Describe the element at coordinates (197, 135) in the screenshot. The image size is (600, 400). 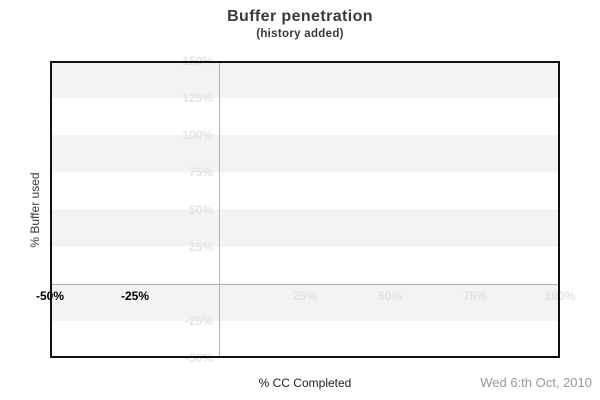
I see `y-tick-label: 100%` at that location.